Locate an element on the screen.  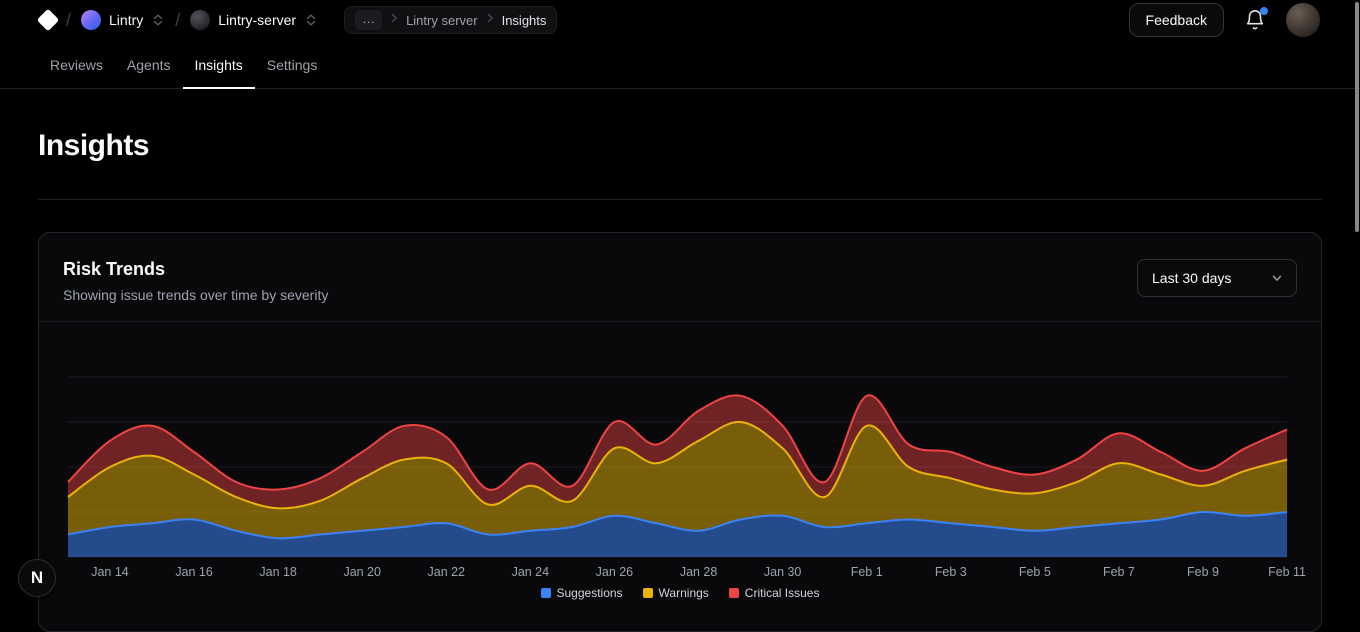
tab-settings: Settings is located at coordinates (292, 65).